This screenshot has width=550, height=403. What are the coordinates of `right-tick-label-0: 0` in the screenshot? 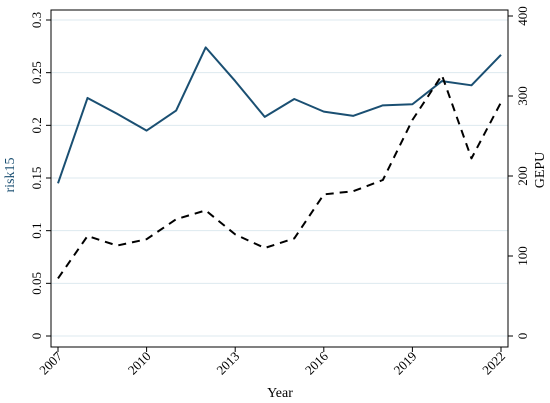 It's located at (522, 336).